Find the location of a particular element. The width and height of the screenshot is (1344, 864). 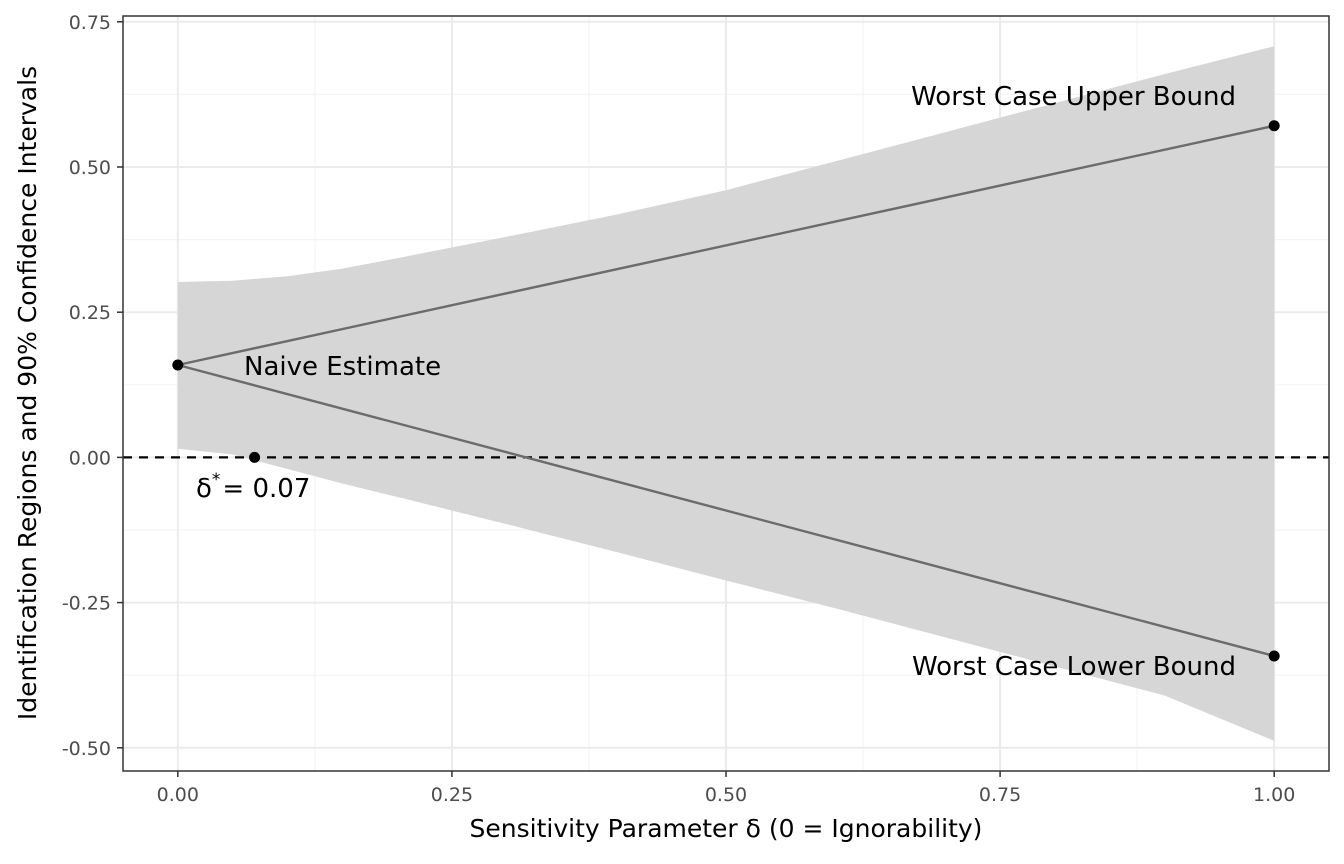

y-tick-label: -0.50 is located at coordinates (86, 749).